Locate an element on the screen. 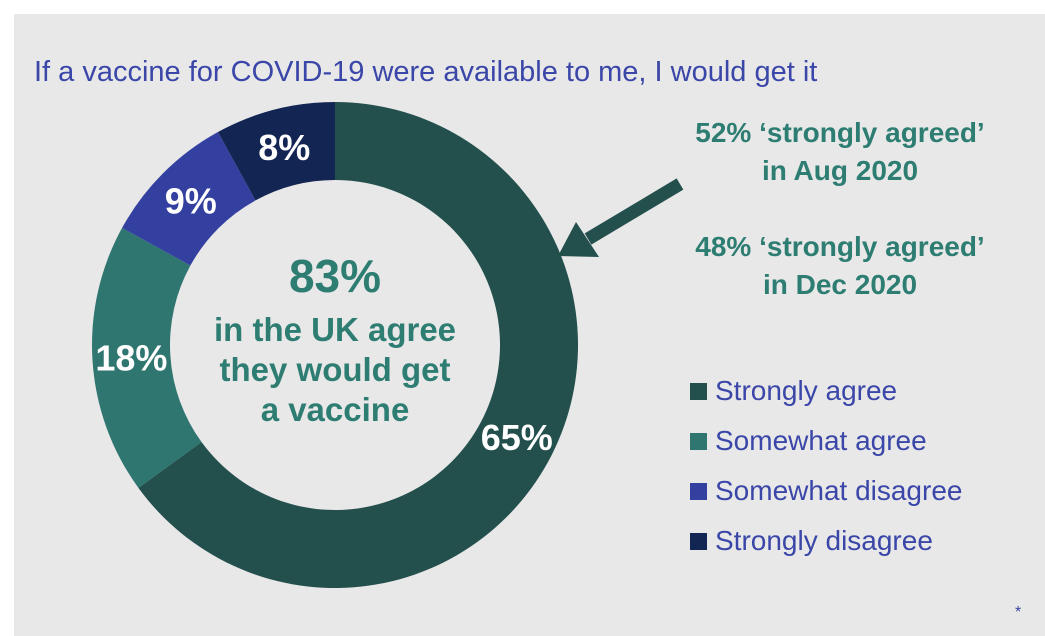  slice-data-label: 9% is located at coordinates (191, 200).